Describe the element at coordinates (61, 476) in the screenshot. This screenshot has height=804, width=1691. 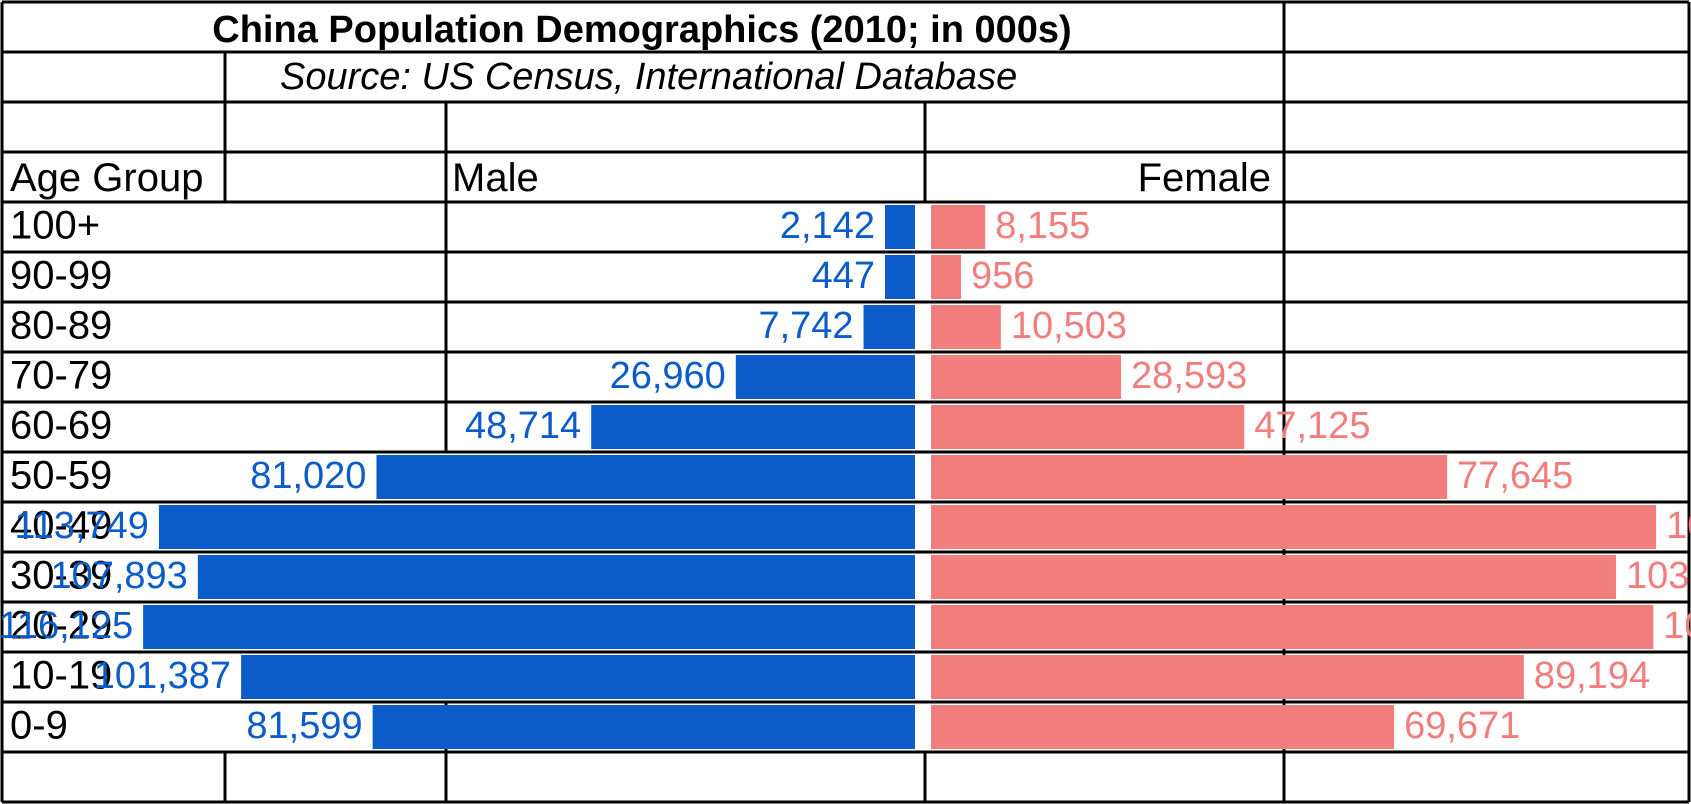
I see `age-group-label: 50-59` at that location.